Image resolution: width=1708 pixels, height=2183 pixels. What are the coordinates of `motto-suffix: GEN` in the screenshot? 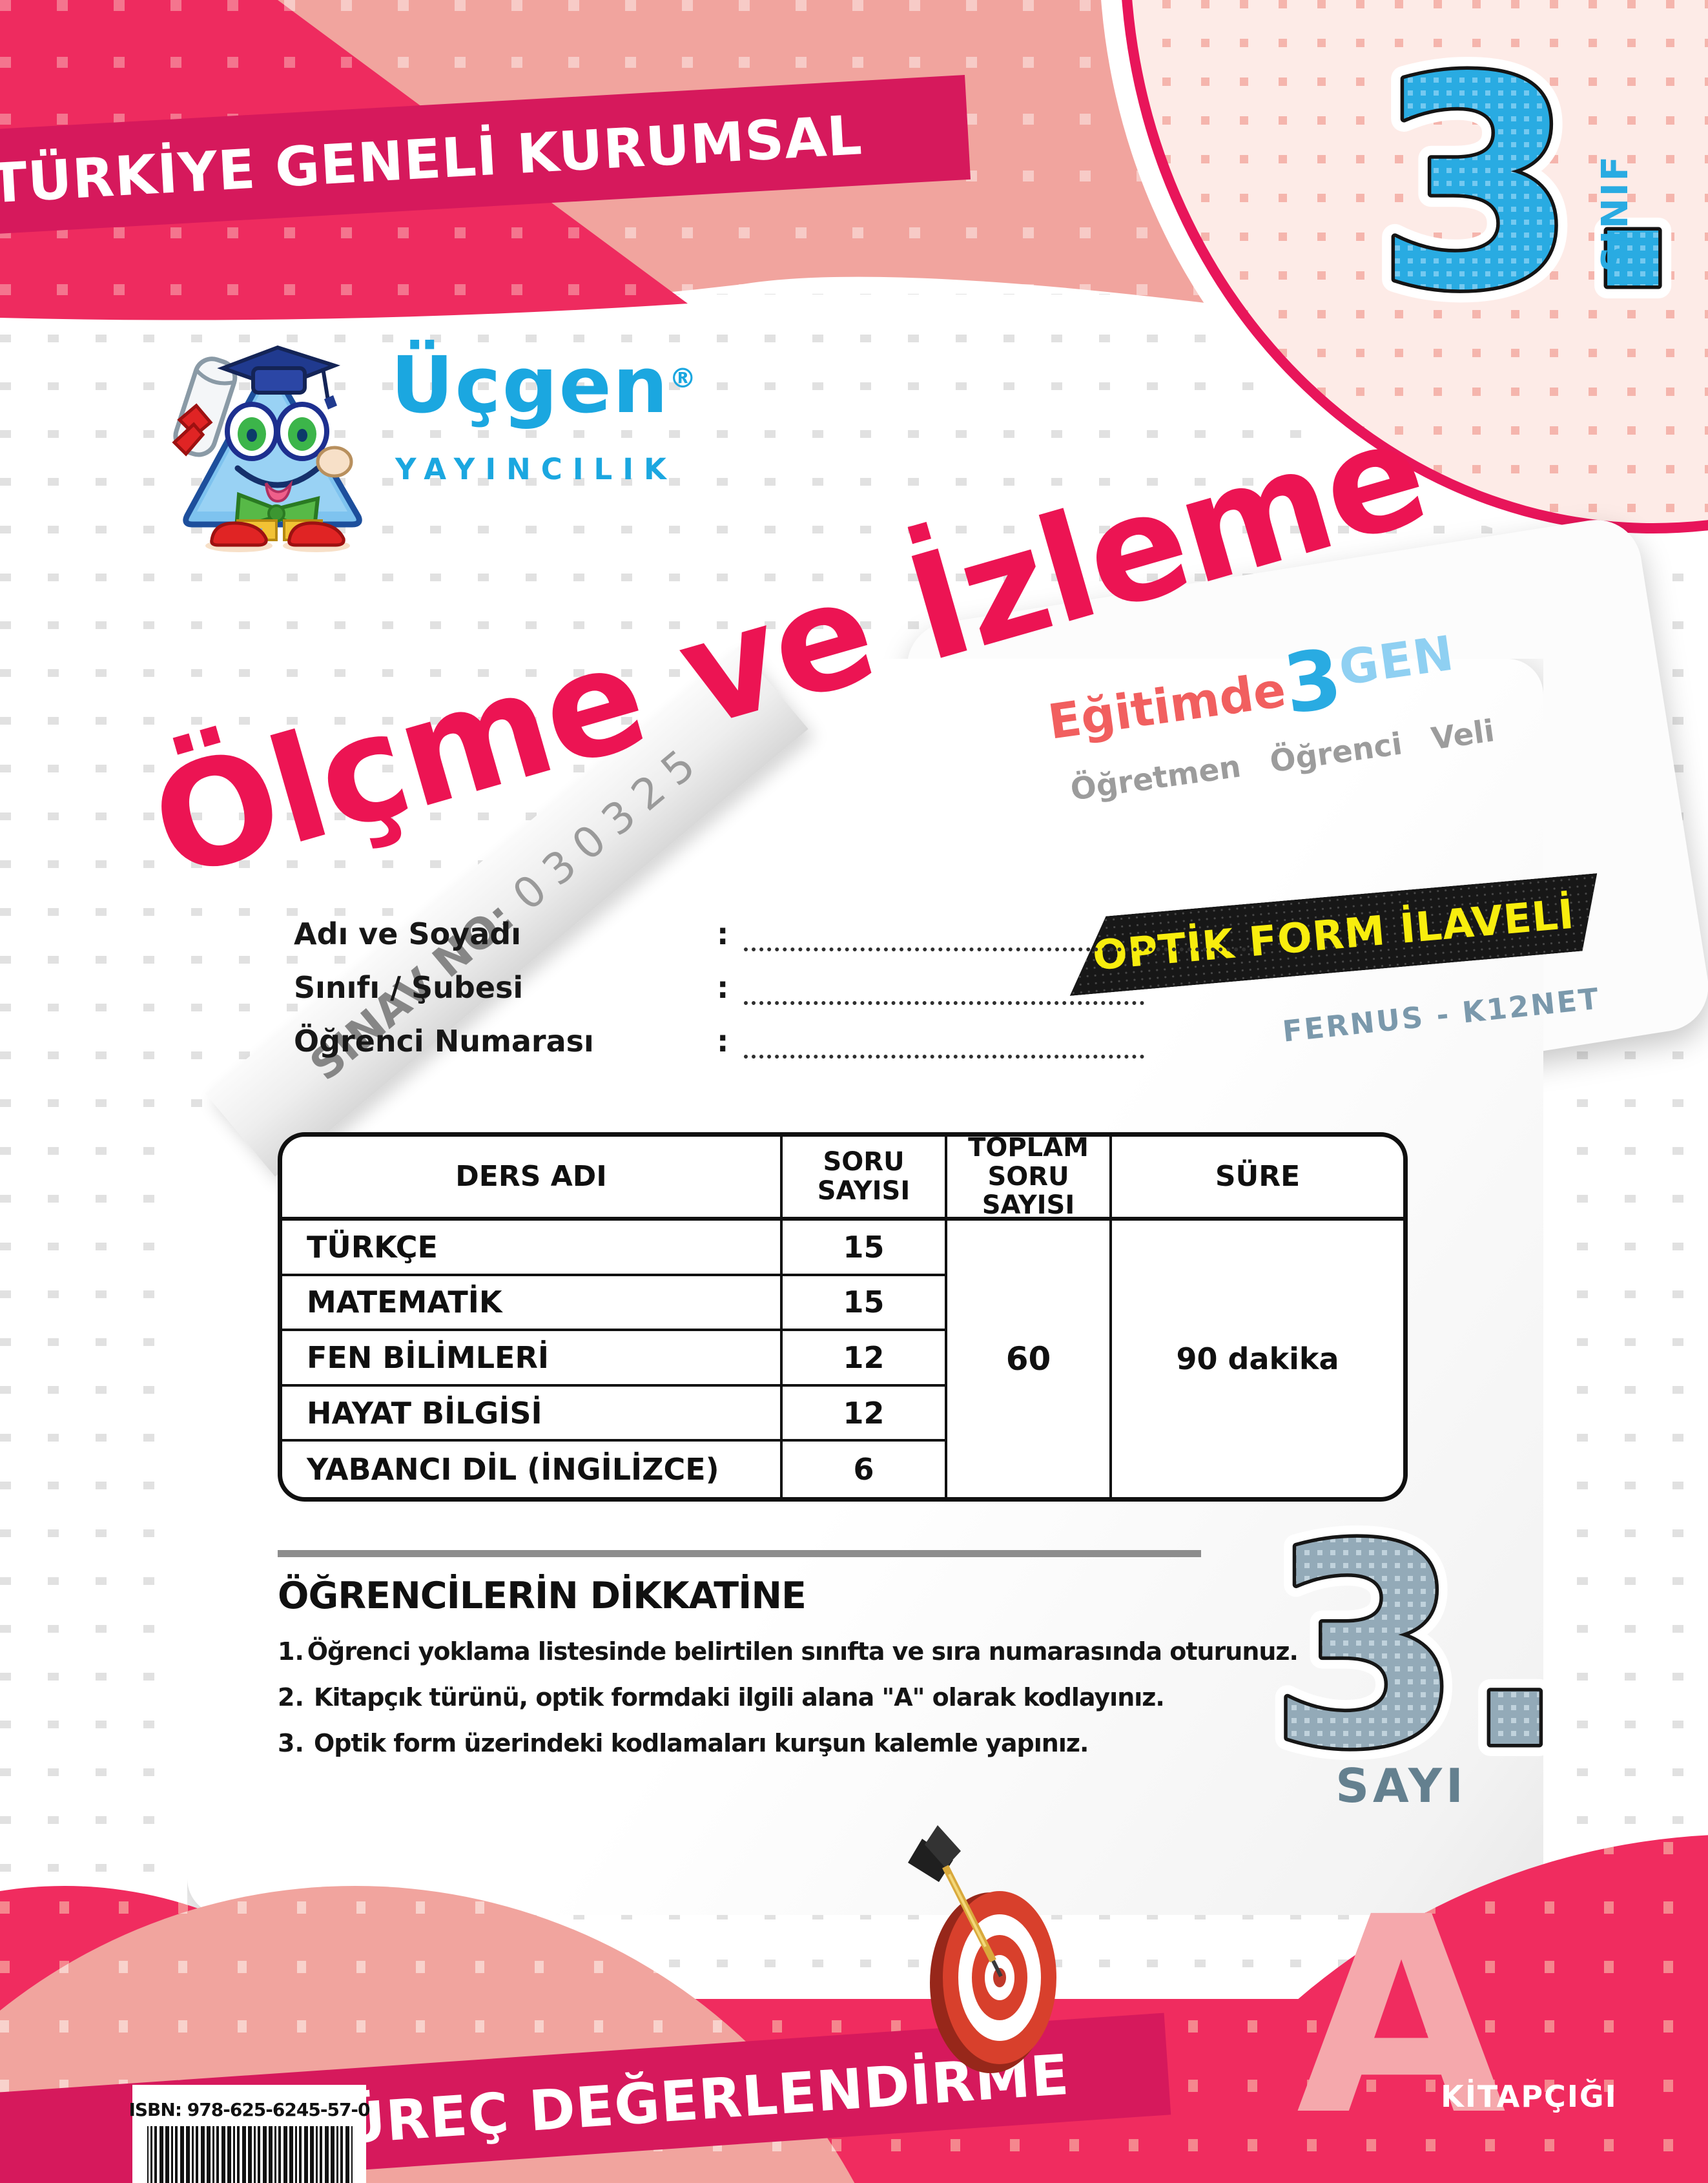 It's located at (1396, 661).